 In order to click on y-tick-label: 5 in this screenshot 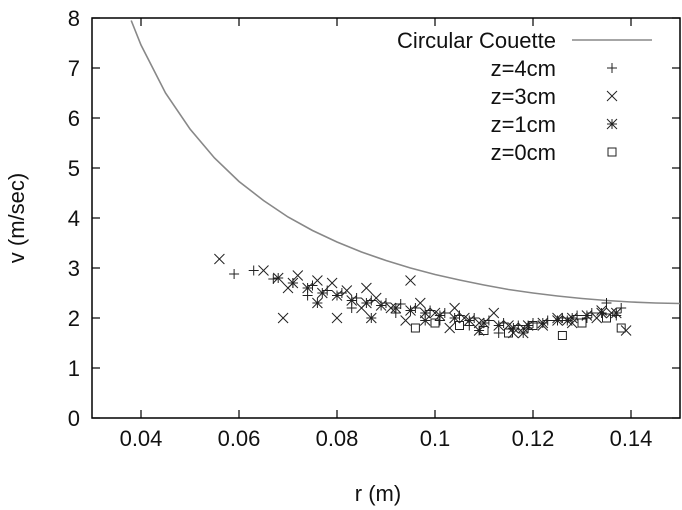, I will do `click(74, 168)`.